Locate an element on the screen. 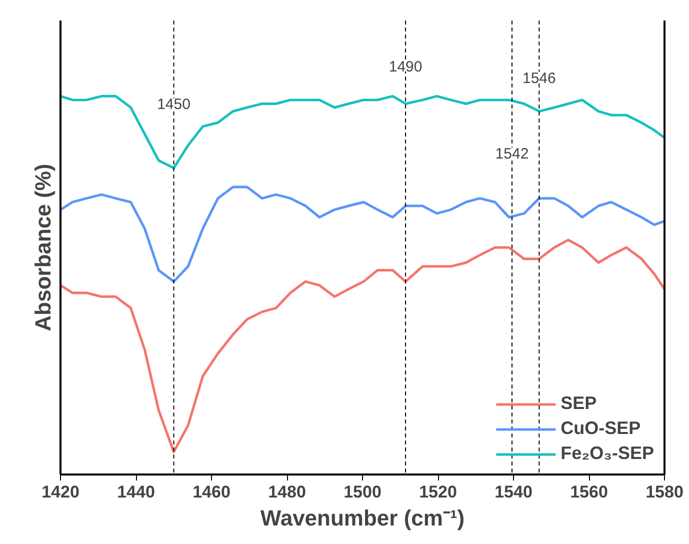 The image size is (689, 544). annotation: 1546 is located at coordinates (539, 78).